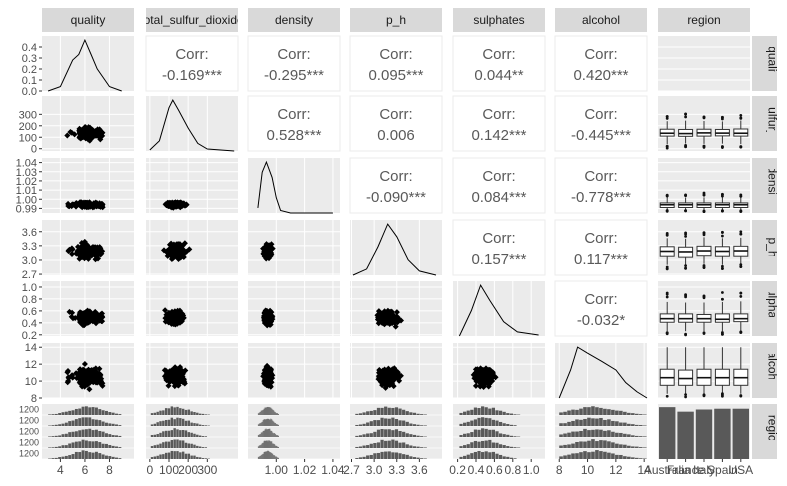 This screenshot has width=787, height=486. I want to click on bar-Australia, so click(667, 433).